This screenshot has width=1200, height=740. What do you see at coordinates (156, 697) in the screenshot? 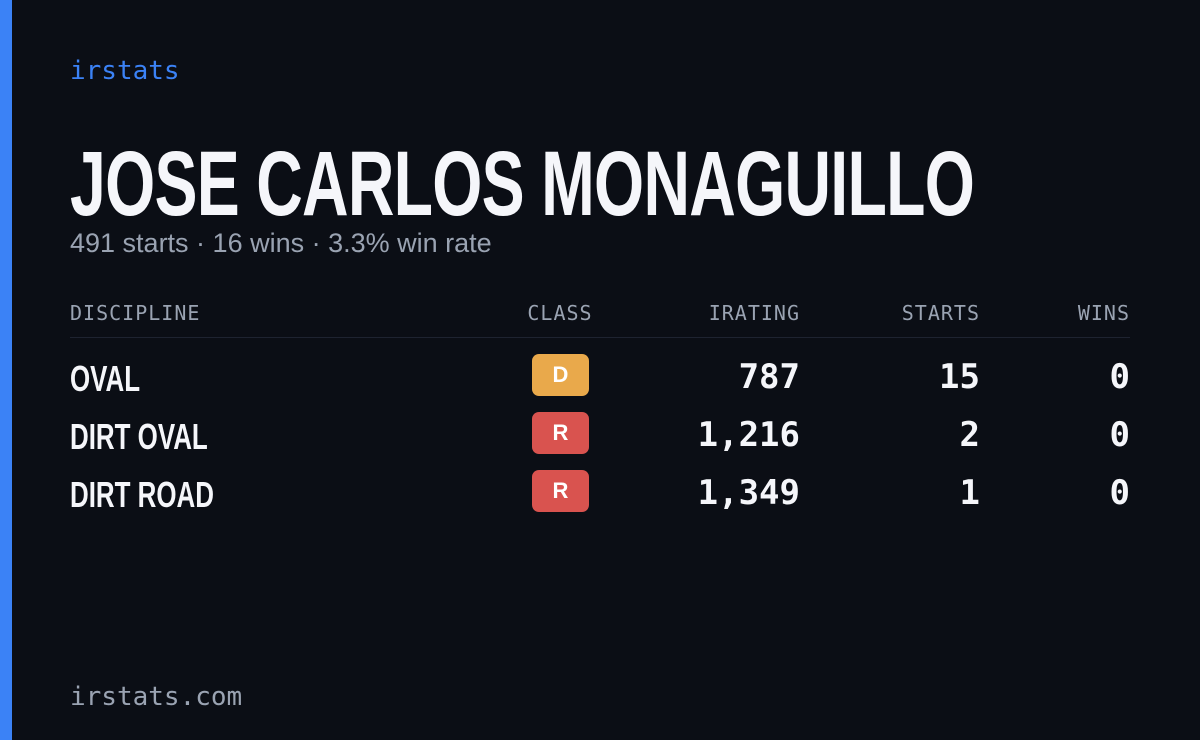
I see `footer: irstats.com` at bounding box center [156, 697].